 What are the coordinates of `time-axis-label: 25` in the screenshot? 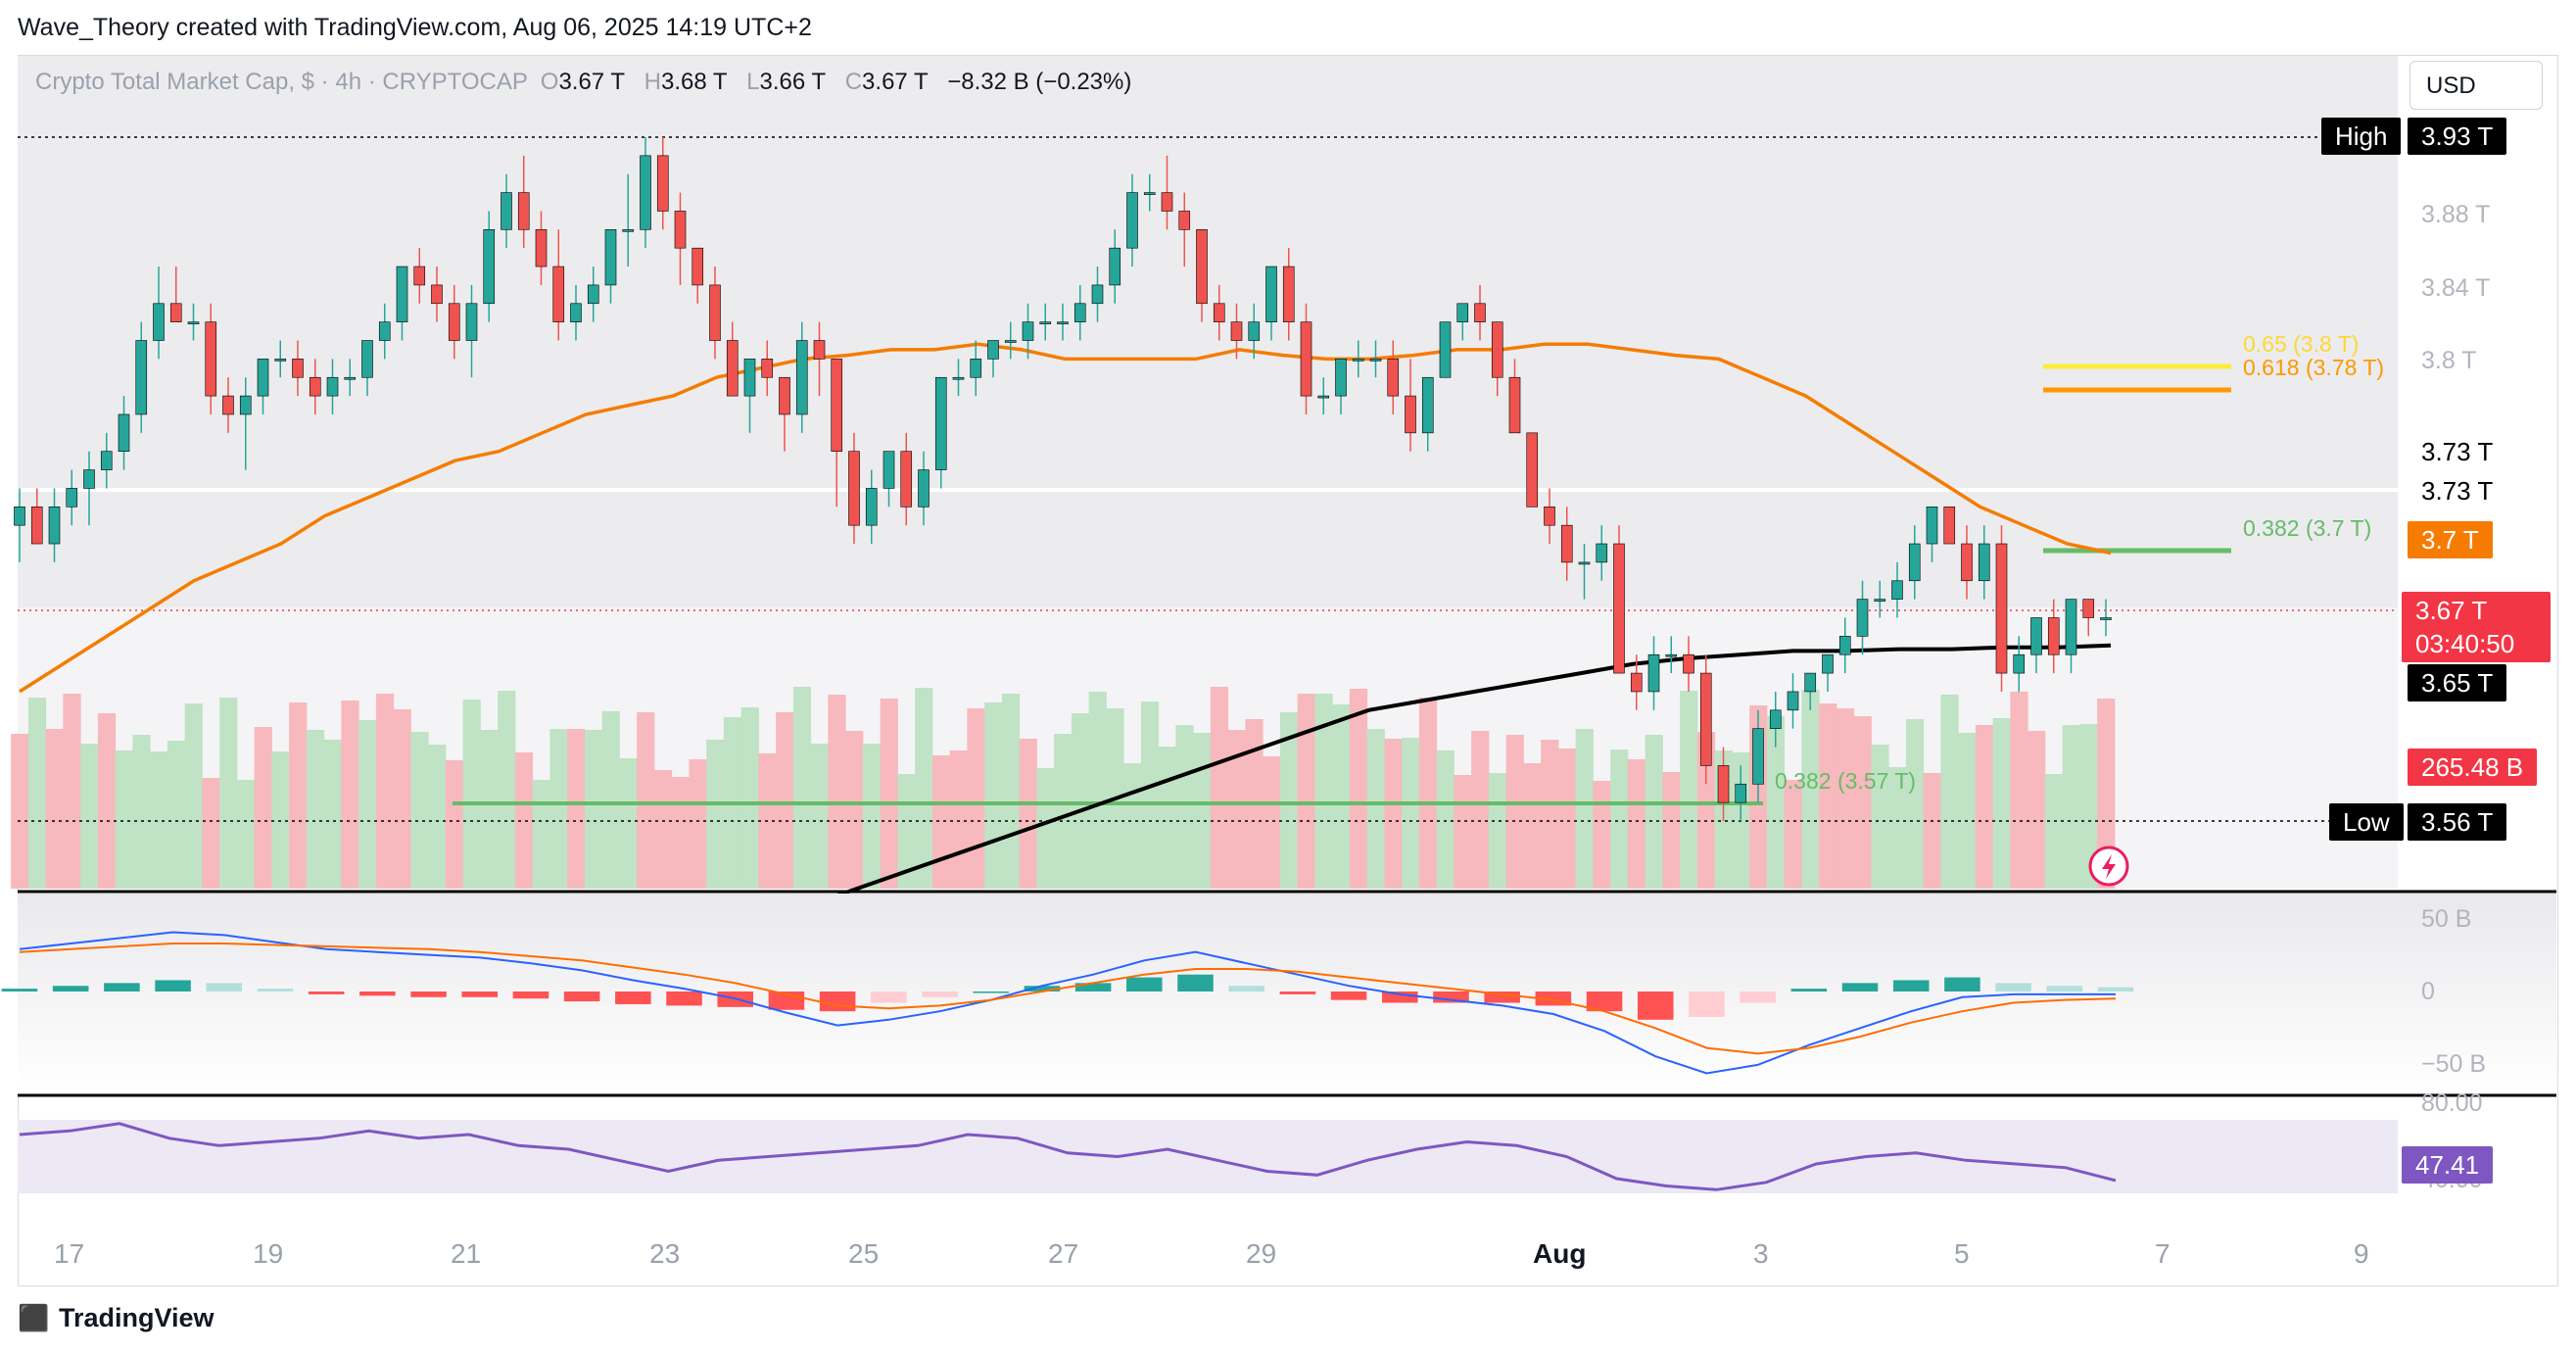 It's located at (864, 1253).